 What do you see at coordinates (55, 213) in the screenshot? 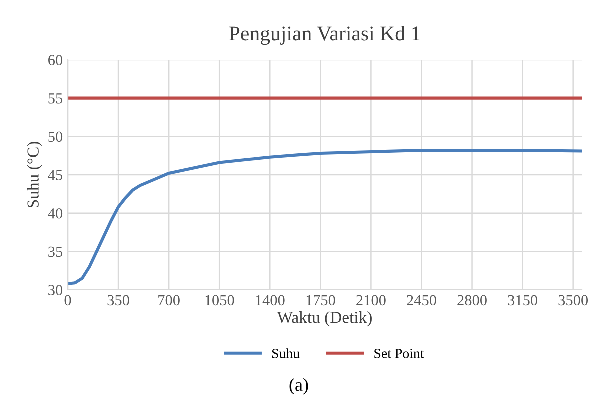
I see `y-tick-label: 40` at bounding box center [55, 213].